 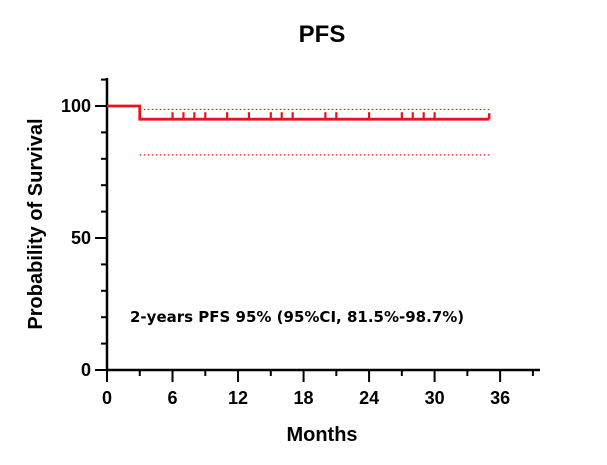 What do you see at coordinates (435, 398) in the screenshot?
I see `x-tick-label: 30` at bounding box center [435, 398].